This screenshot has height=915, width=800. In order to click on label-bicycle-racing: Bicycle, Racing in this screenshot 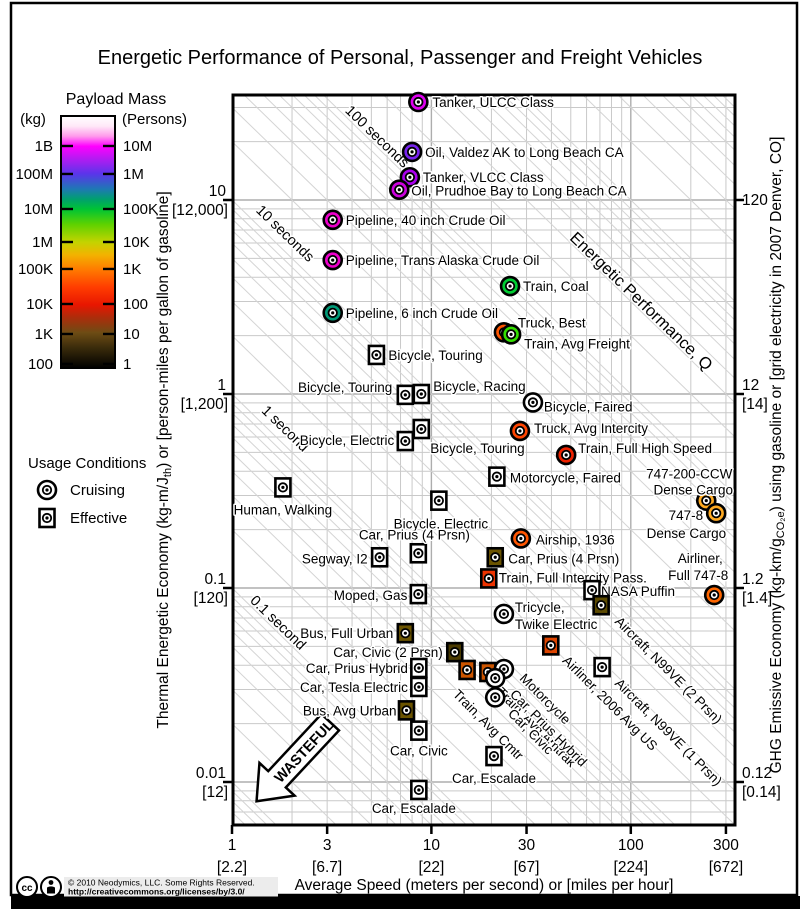, I will do `click(479, 386)`.